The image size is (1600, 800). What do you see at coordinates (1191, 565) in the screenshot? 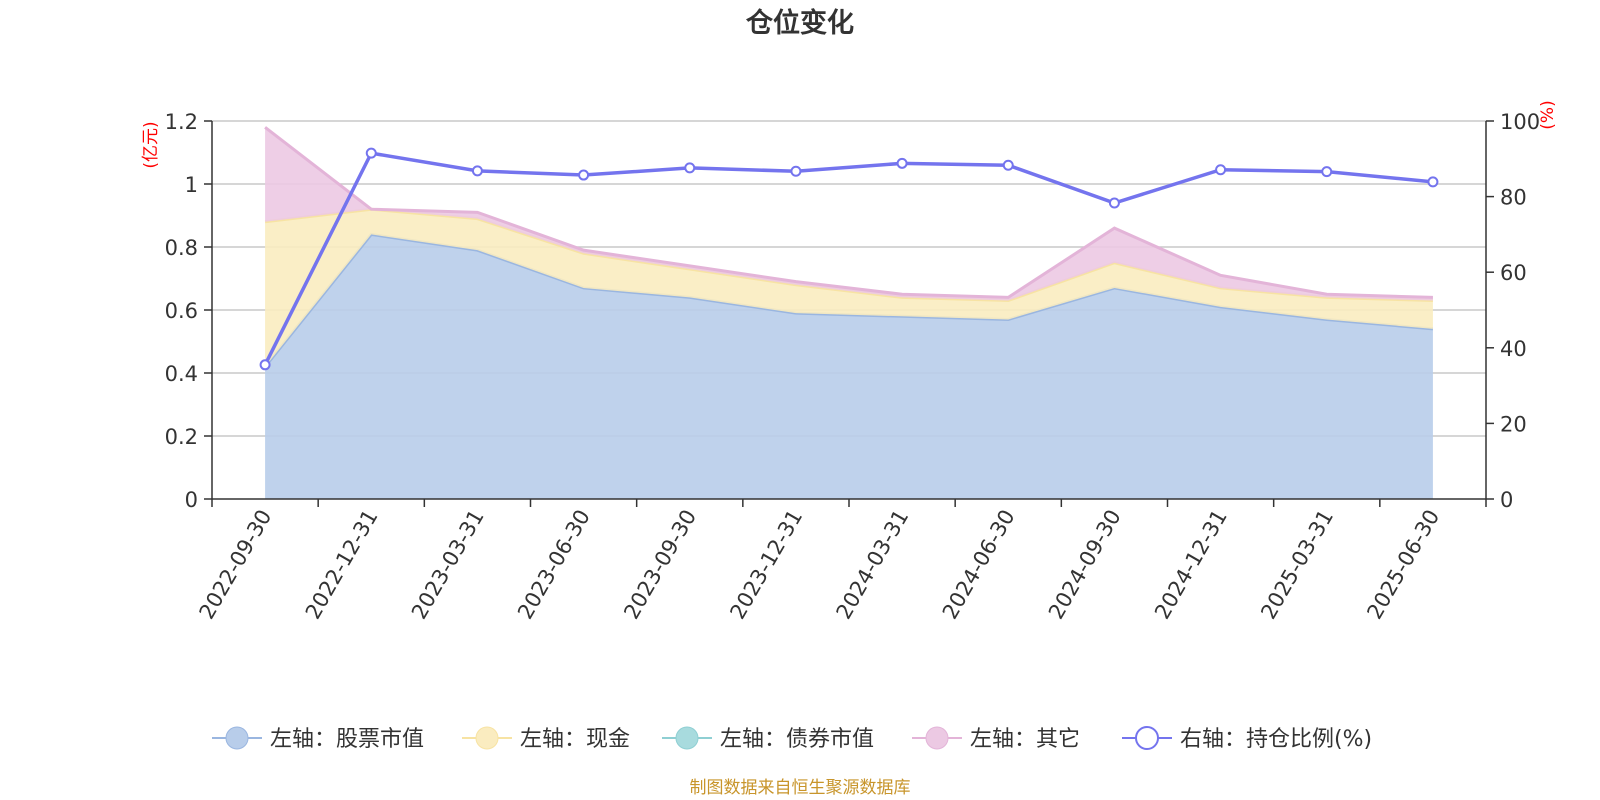
I see `x-tick-label: 2024-12-31` at bounding box center [1191, 565].